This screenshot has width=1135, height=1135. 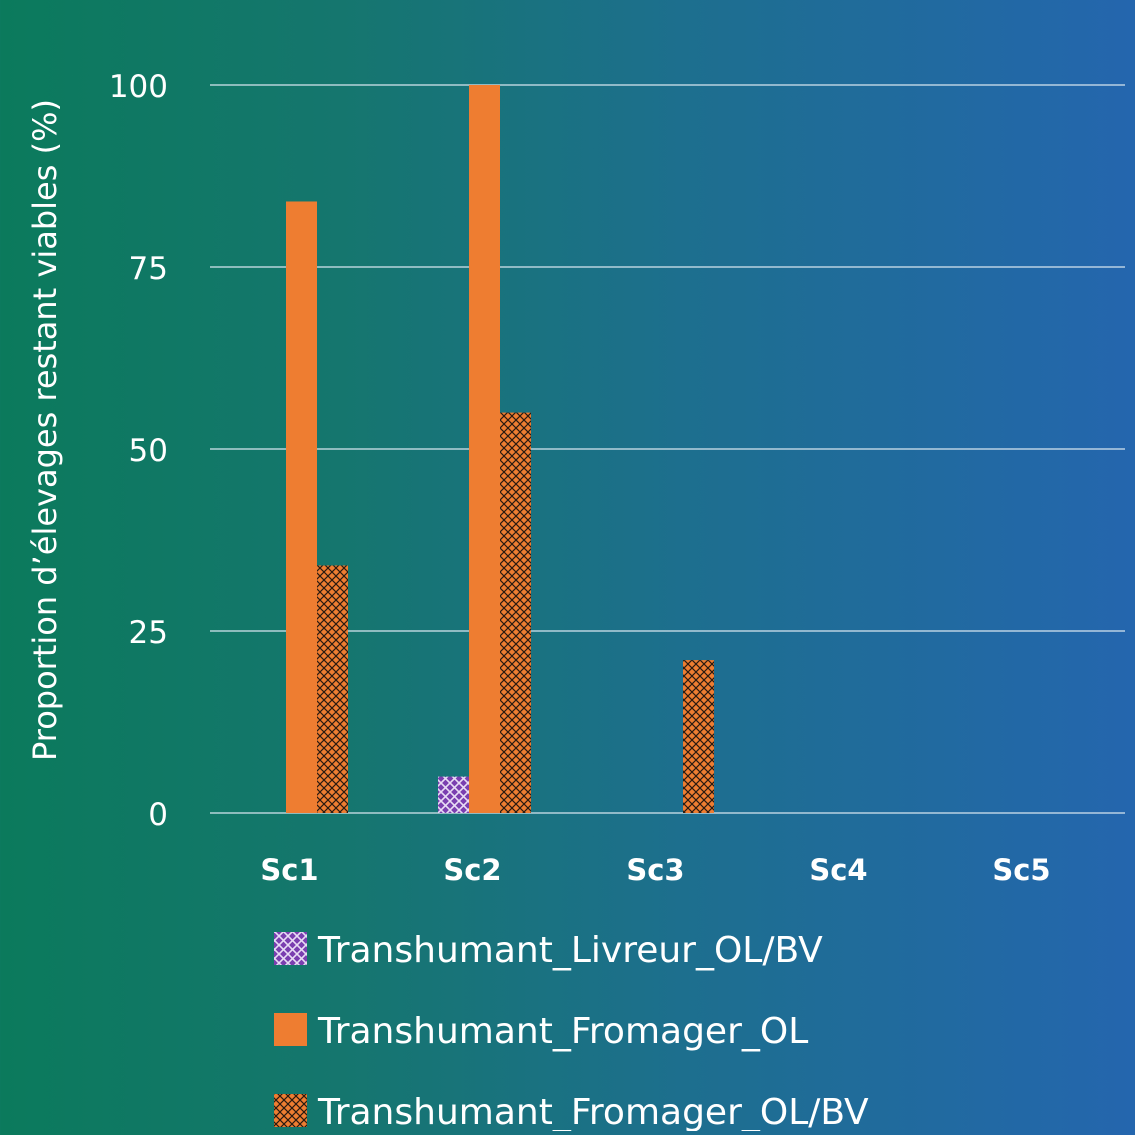 I want to click on x-tick-label: Sc3, so click(x=655, y=870).